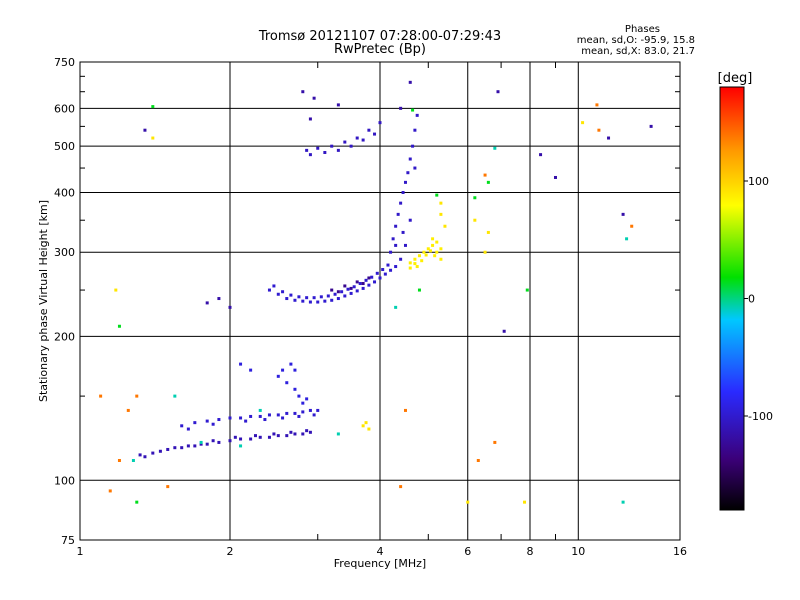  What do you see at coordinates (64, 480) in the screenshot?
I see `y-tick-label: 100` at bounding box center [64, 480].